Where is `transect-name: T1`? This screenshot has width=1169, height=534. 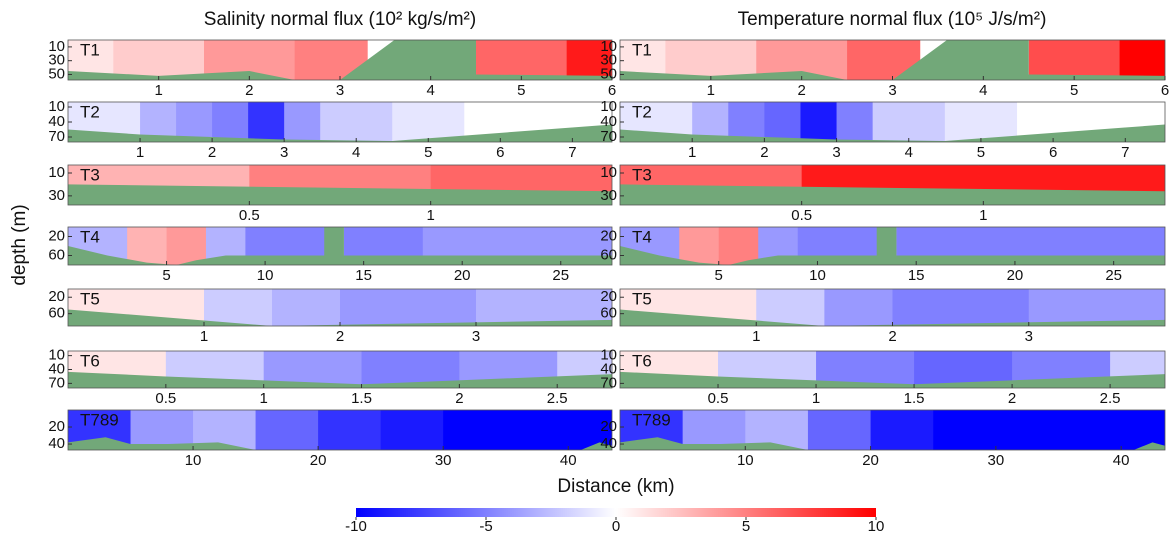
transect-name: T1 is located at coordinates (642, 49).